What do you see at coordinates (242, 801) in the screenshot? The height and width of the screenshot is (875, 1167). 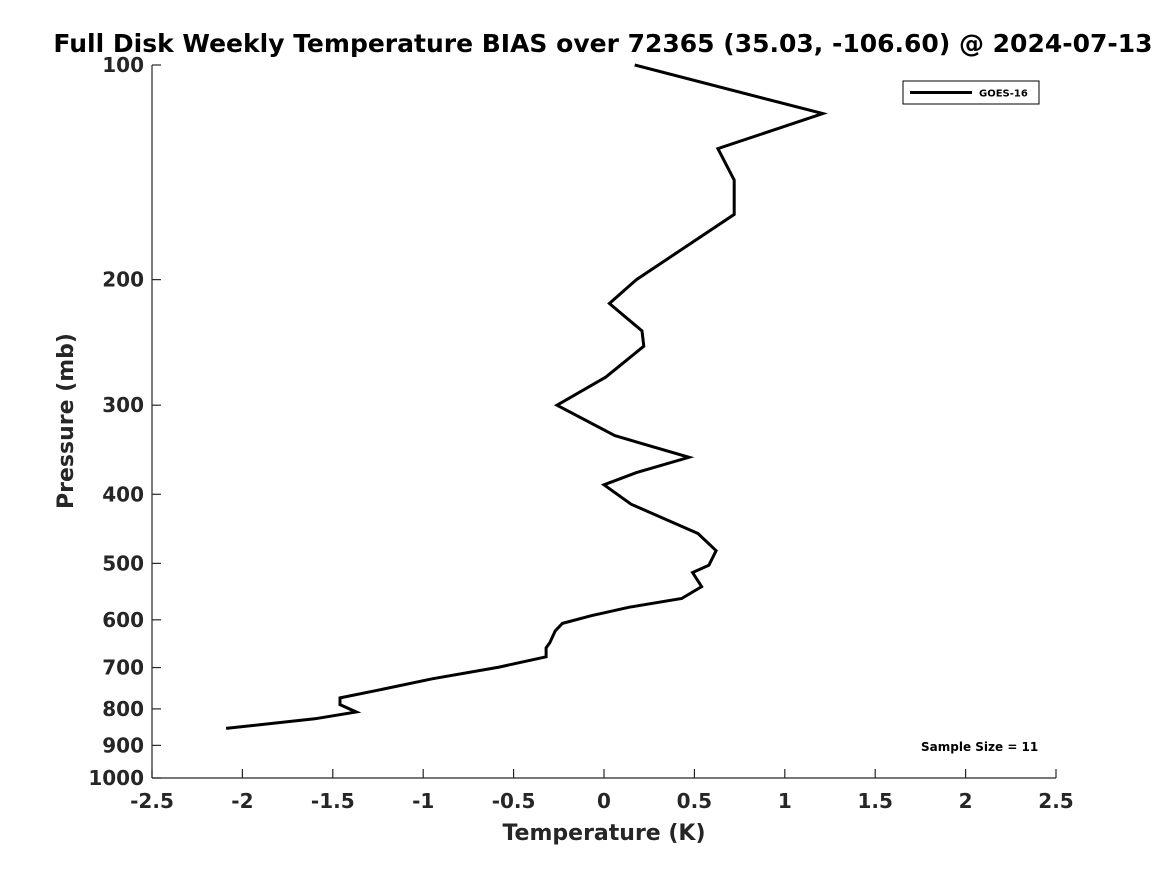 I see `x-tick-label: -2` at bounding box center [242, 801].